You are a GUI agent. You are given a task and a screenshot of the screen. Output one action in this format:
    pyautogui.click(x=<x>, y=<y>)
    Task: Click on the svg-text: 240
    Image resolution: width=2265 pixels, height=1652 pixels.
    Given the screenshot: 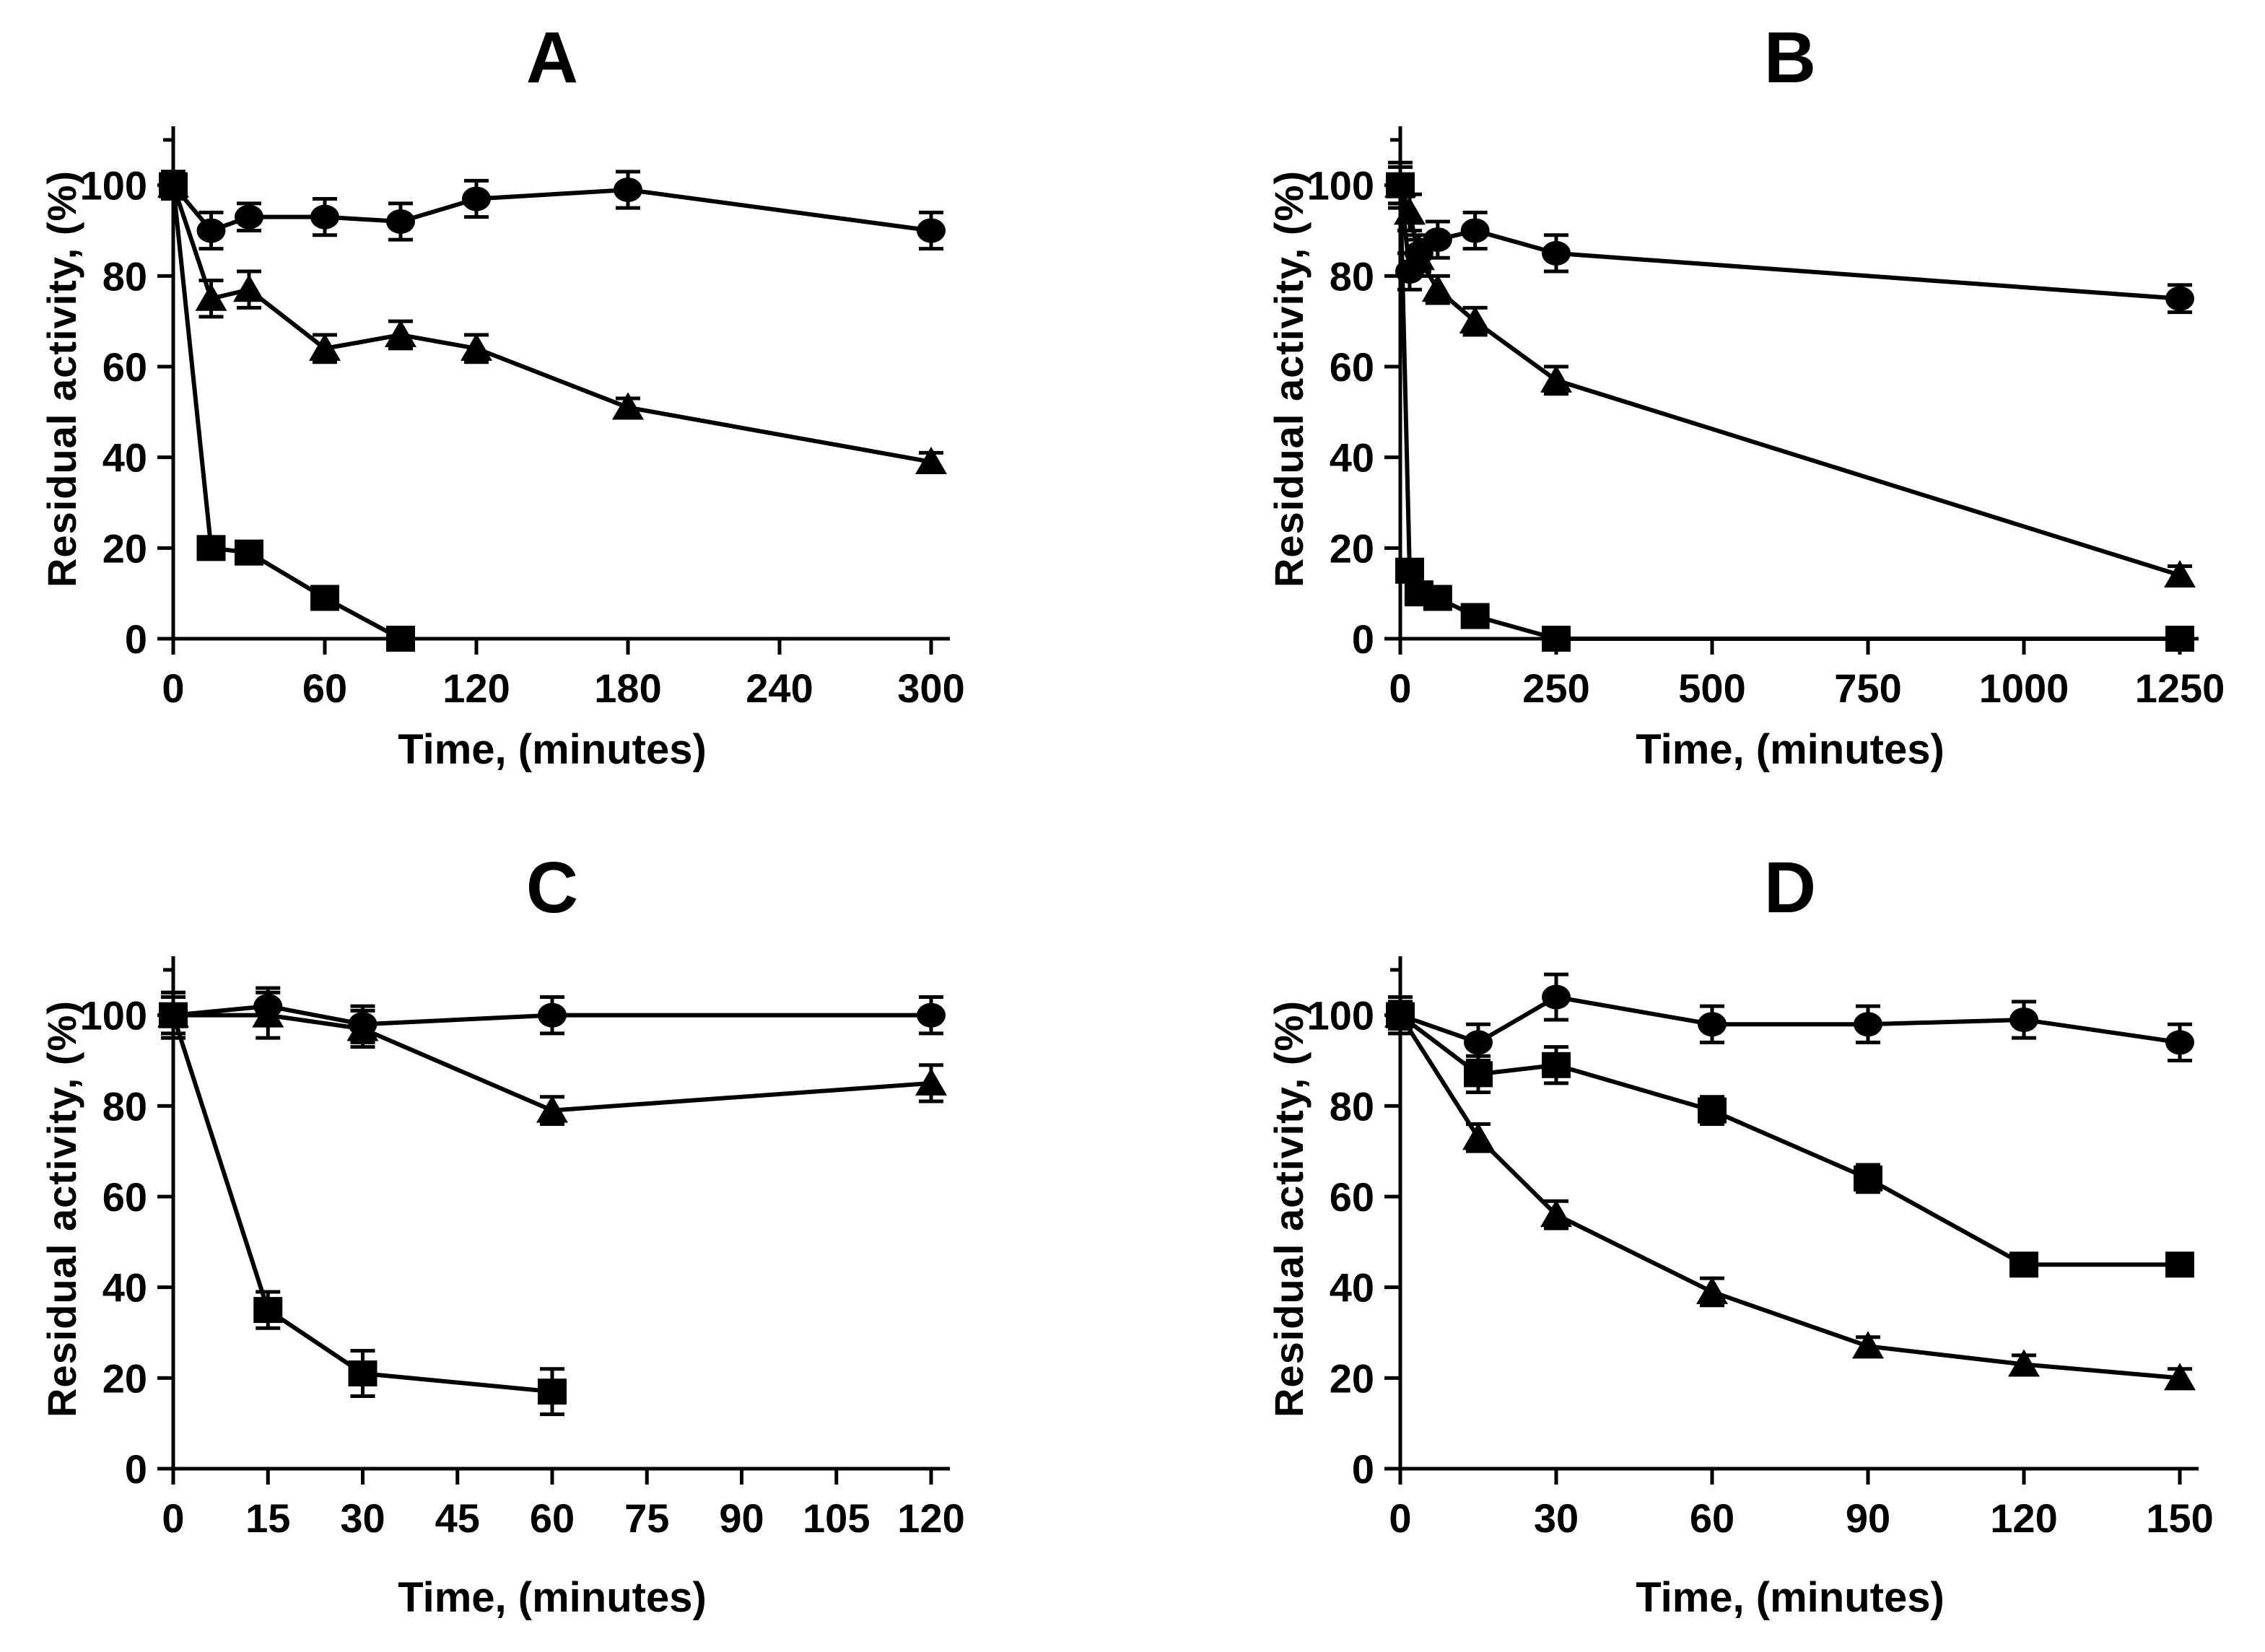 What is the action you would take?
    pyautogui.click(x=779, y=688)
    